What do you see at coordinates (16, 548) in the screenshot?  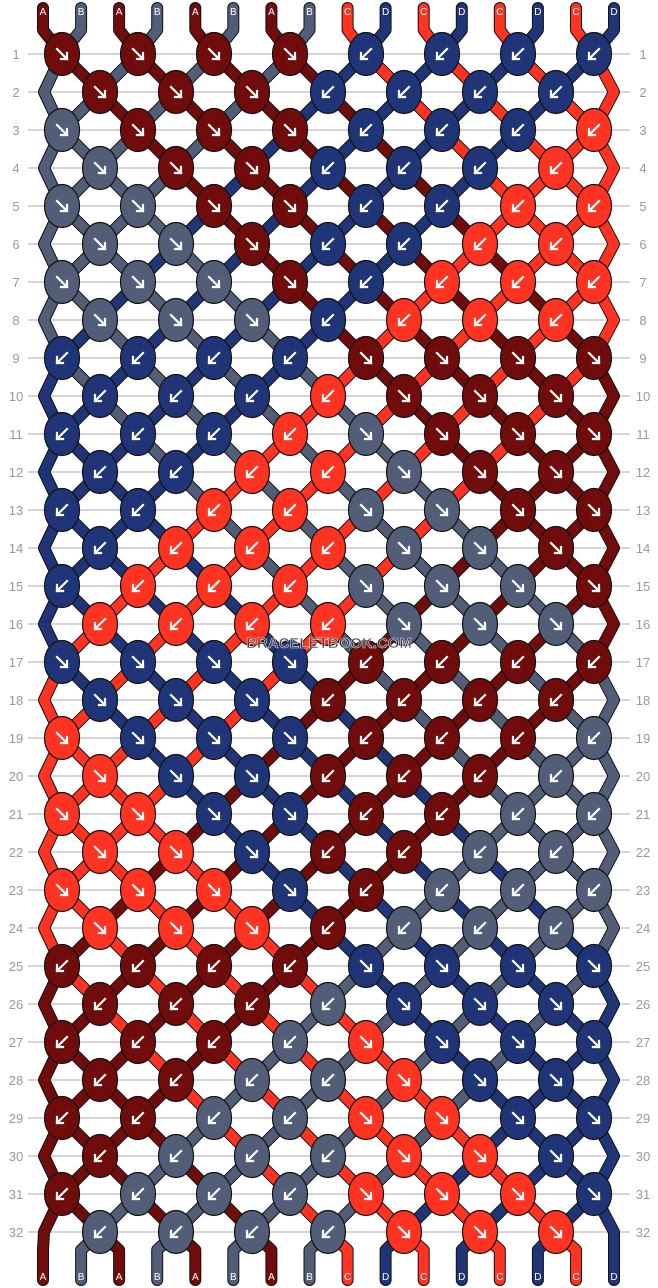 I see `row-number-left: 14` at bounding box center [16, 548].